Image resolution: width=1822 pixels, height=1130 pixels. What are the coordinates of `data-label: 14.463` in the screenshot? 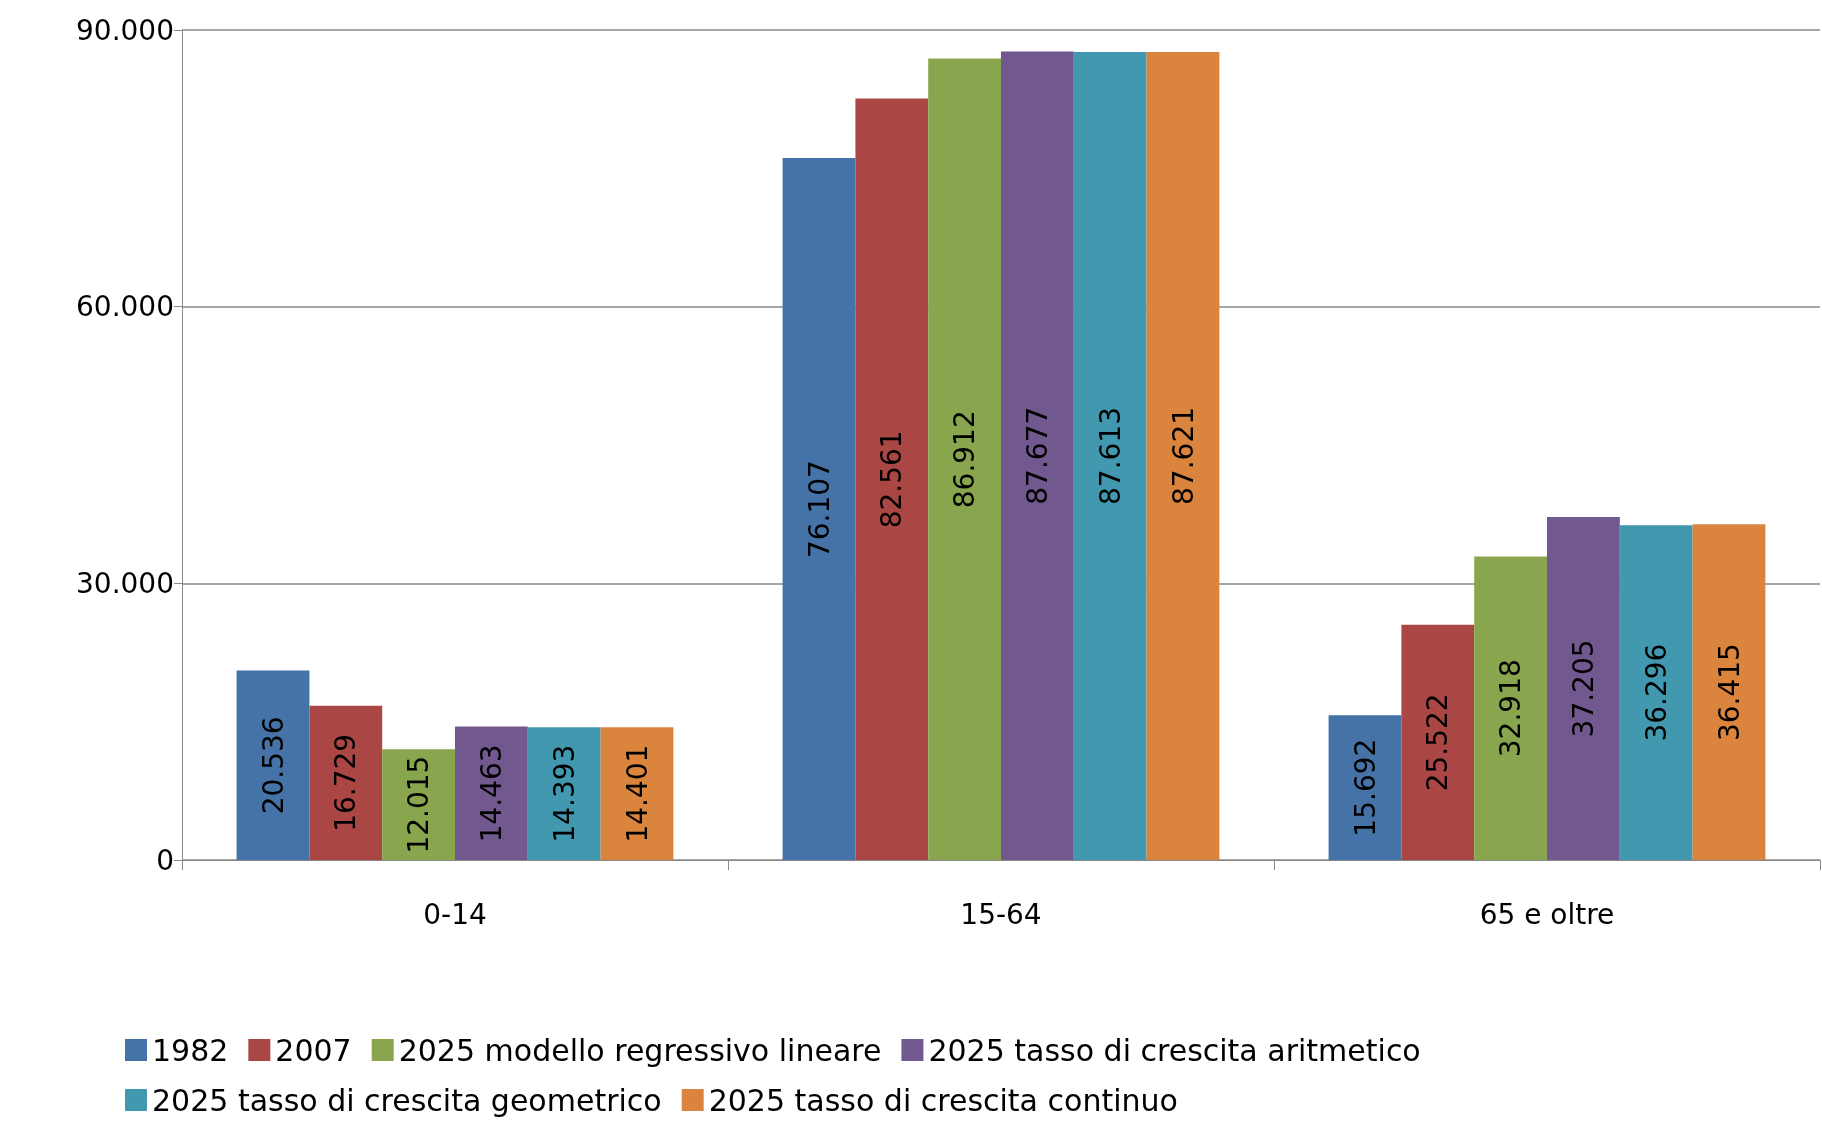 It's located at (491, 793).